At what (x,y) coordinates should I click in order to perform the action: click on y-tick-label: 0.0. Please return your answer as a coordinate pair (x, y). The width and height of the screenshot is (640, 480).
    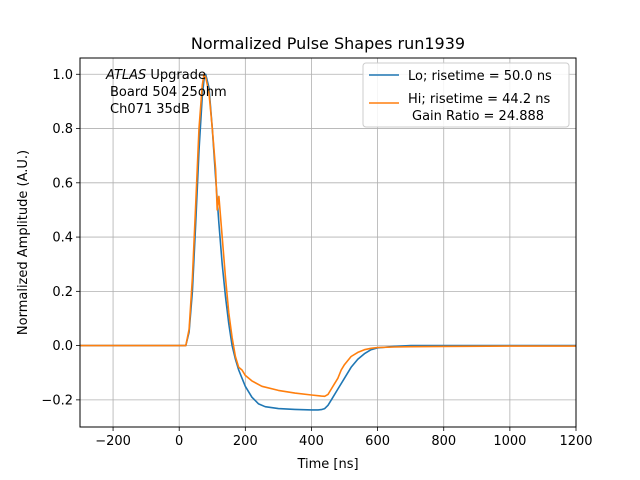
    Looking at the image, I should click on (62, 346).